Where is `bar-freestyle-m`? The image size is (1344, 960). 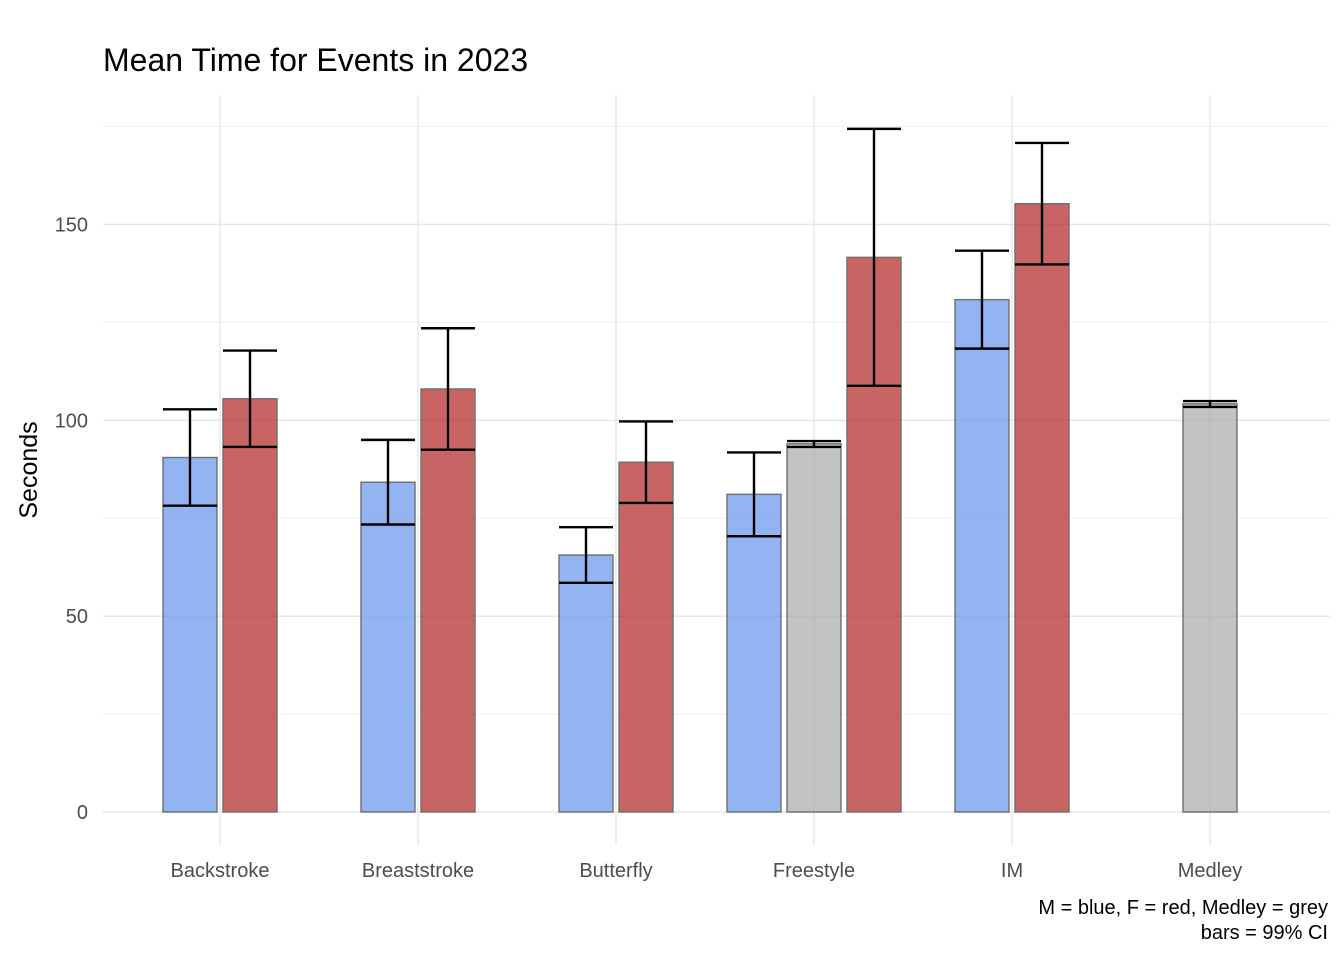
bar-freestyle-m is located at coordinates (754, 653).